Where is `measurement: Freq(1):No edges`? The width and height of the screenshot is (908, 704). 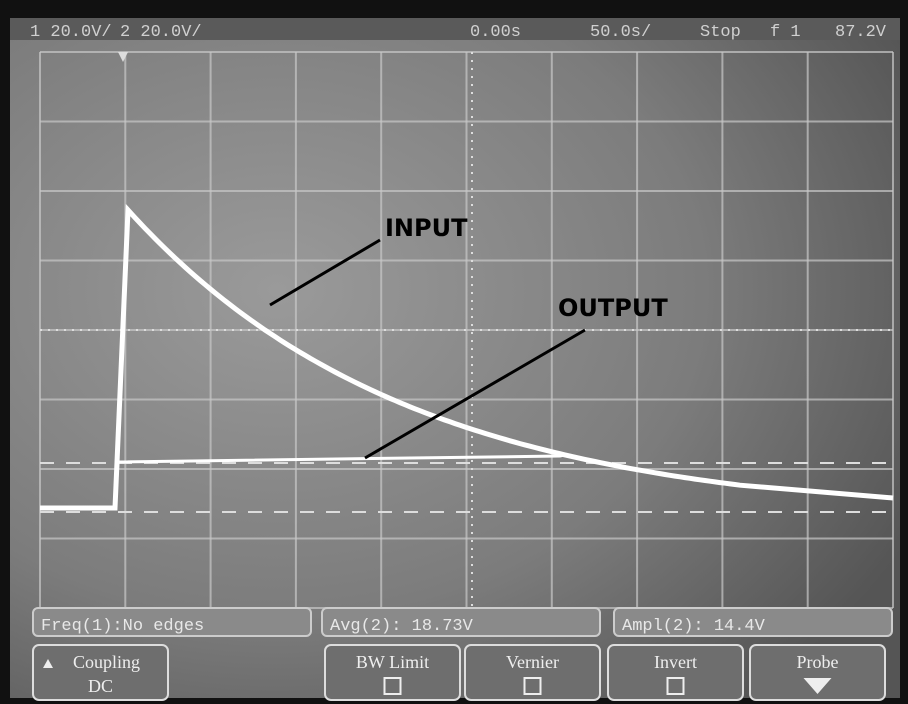
measurement: Freq(1):No edges is located at coordinates (122, 626).